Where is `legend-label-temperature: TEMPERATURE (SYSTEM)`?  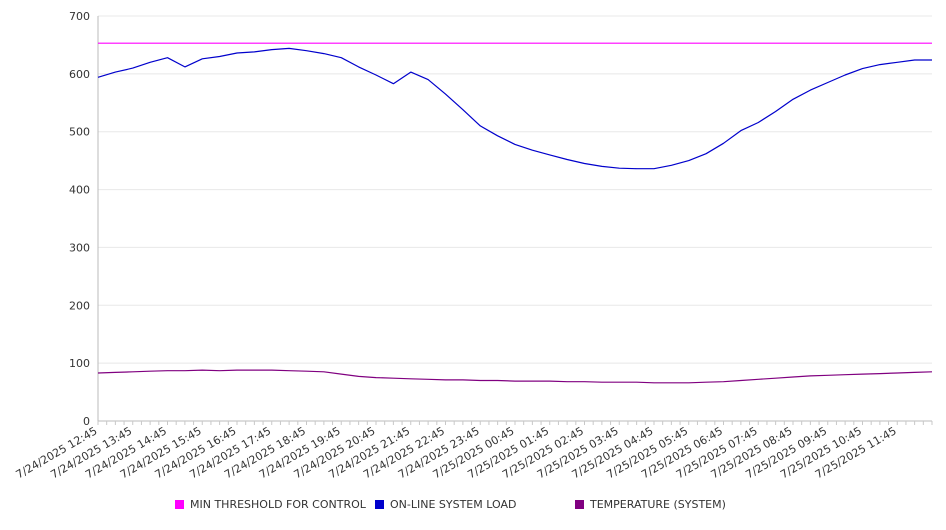 legend-label-temperature: TEMPERATURE (SYSTEM) is located at coordinates (658, 504).